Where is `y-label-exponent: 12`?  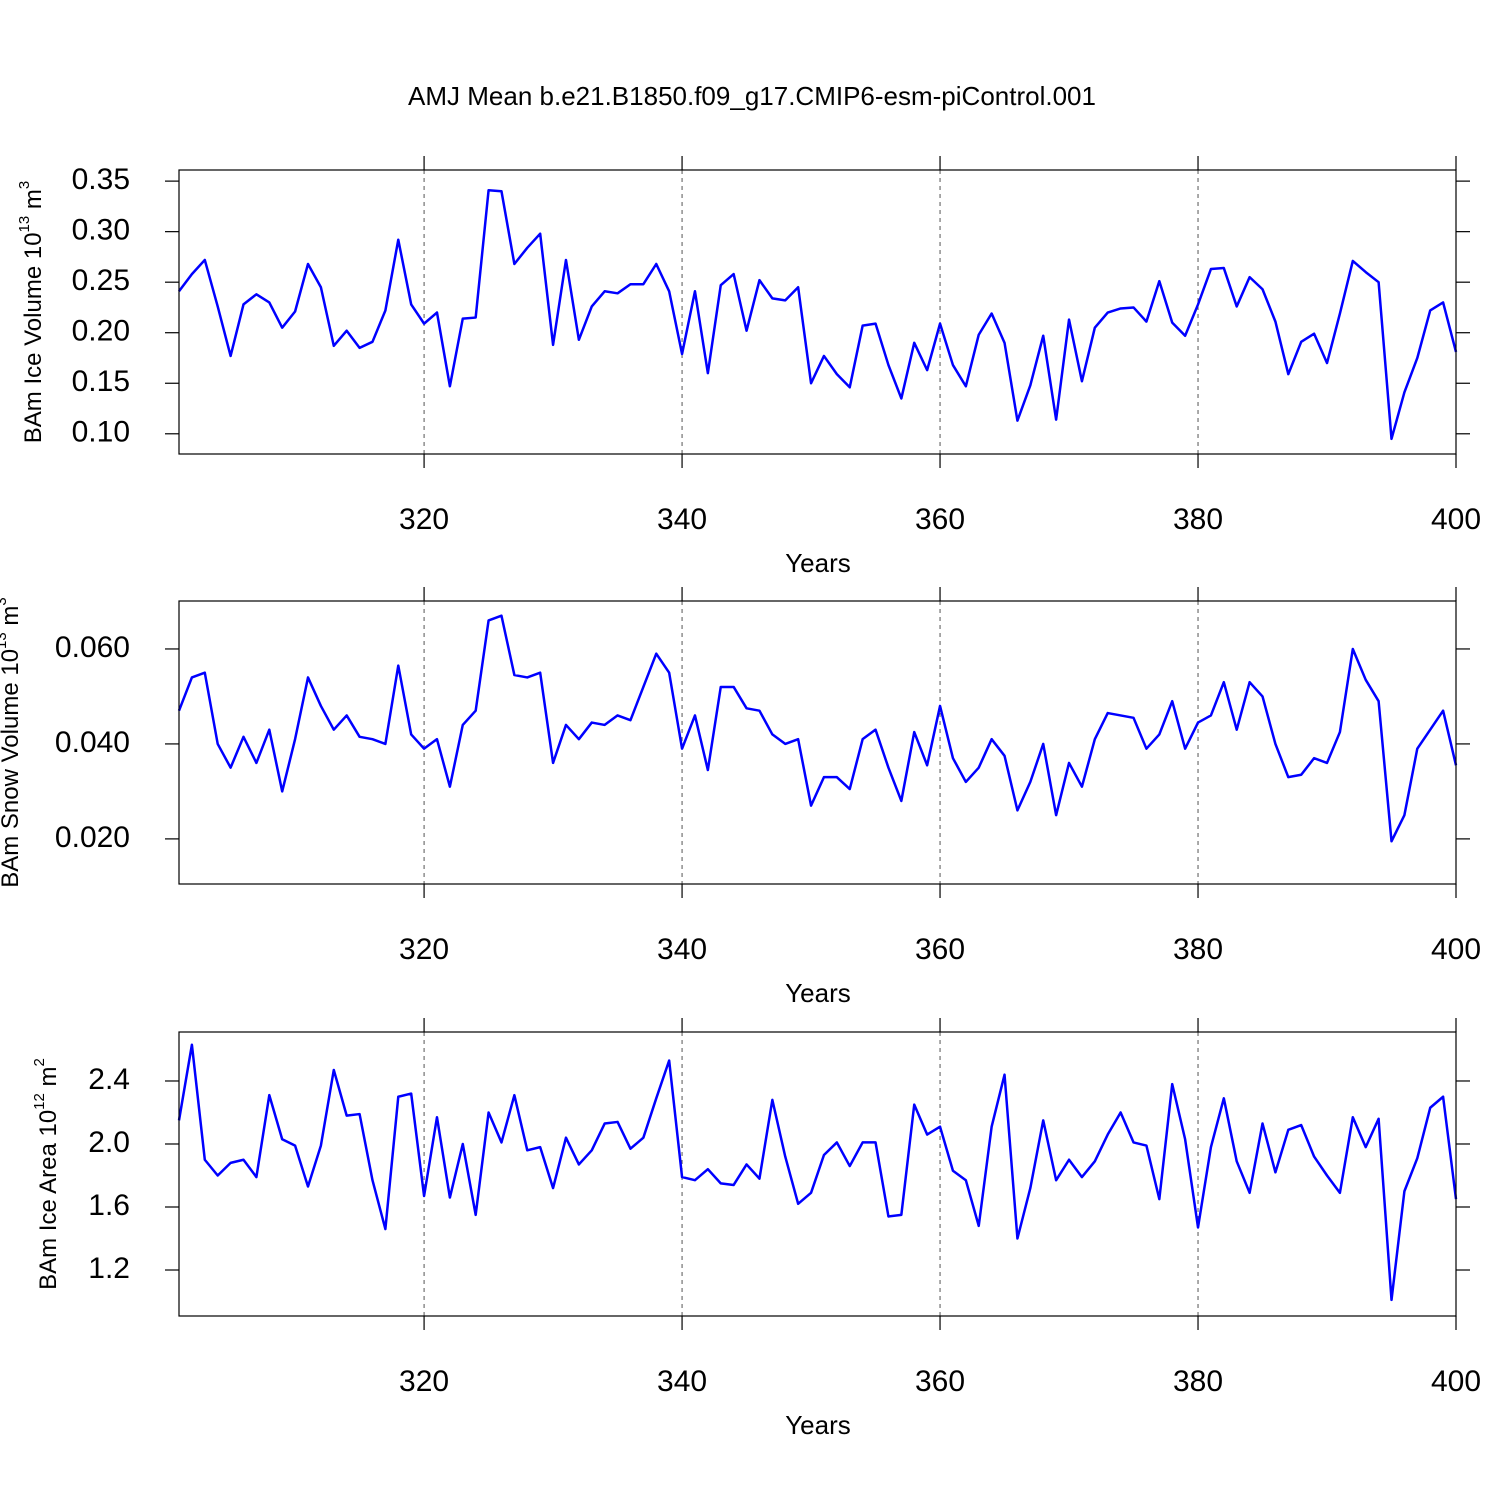 y-label-exponent: 12 is located at coordinates (39, 1101).